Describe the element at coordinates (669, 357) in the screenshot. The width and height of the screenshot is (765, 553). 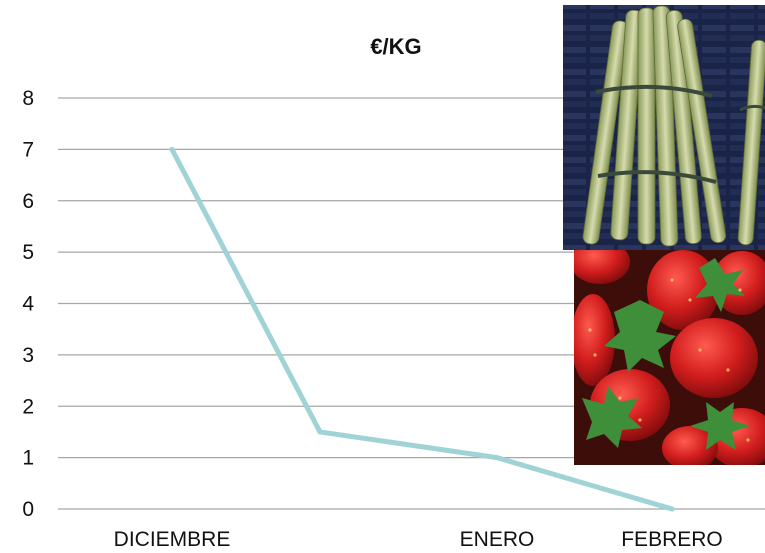
I see `strawberries-photo` at that location.